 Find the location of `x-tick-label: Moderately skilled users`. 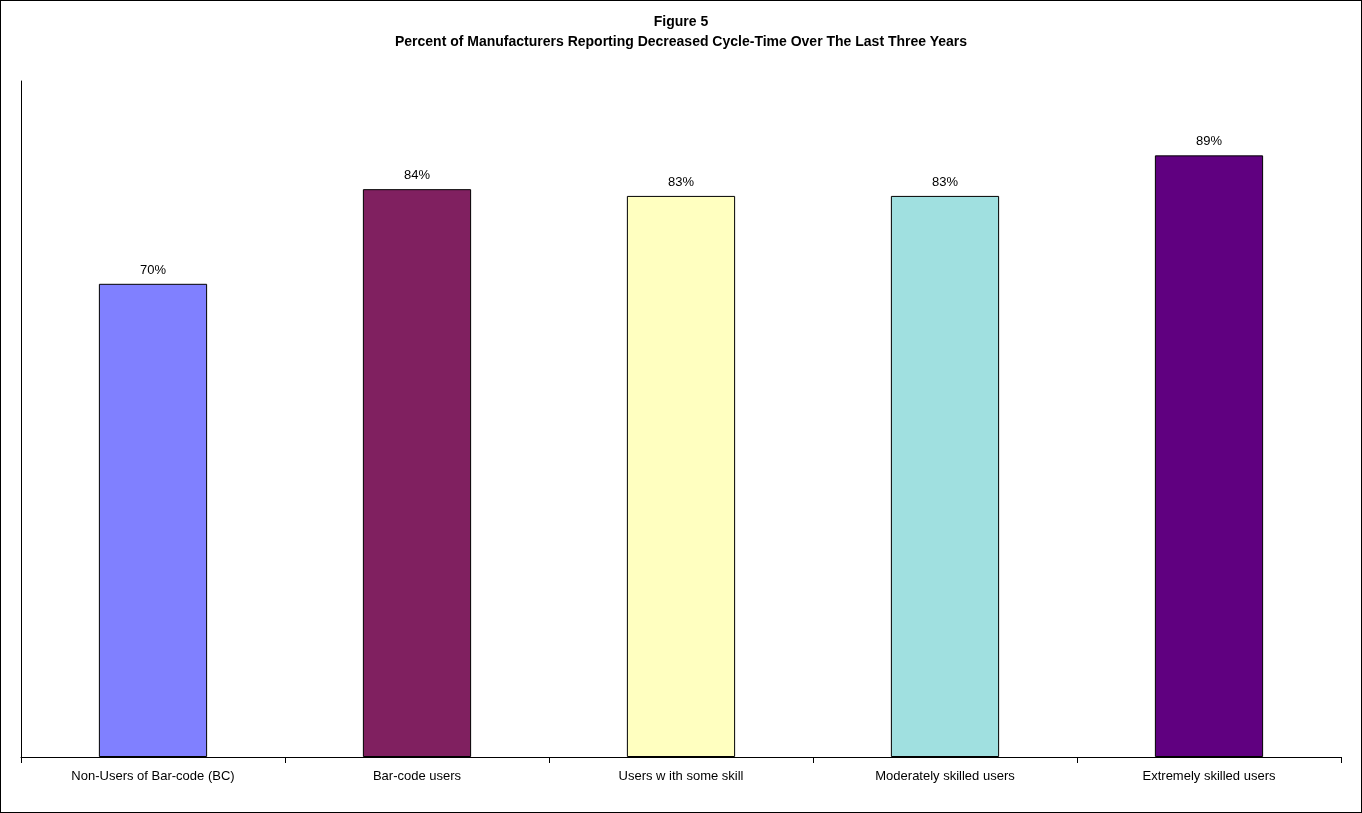

x-tick-label: Moderately skilled users is located at coordinates (945, 775).